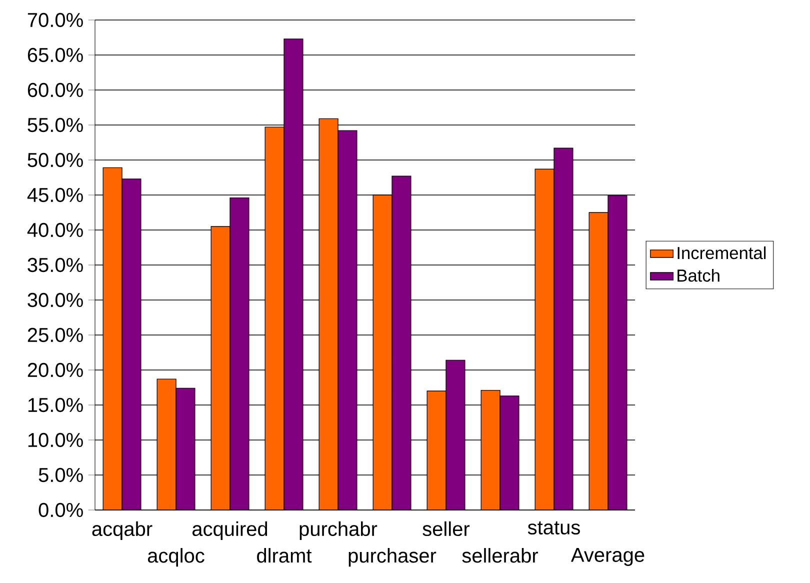 This screenshot has height=583, width=810. I want to click on x-tick-label: acquired, so click(230, 530).